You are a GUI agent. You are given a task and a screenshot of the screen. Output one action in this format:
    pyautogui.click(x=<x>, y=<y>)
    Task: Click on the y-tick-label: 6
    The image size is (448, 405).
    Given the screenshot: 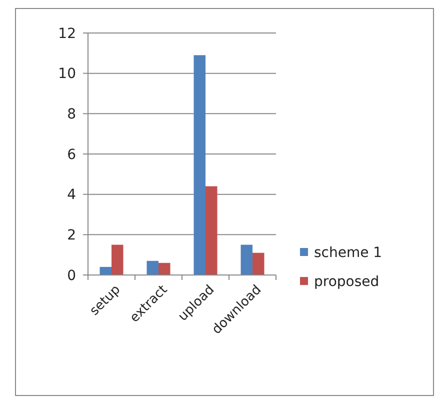 What is the action you would take?
    pyautogui.click(x=71, y=154)
    